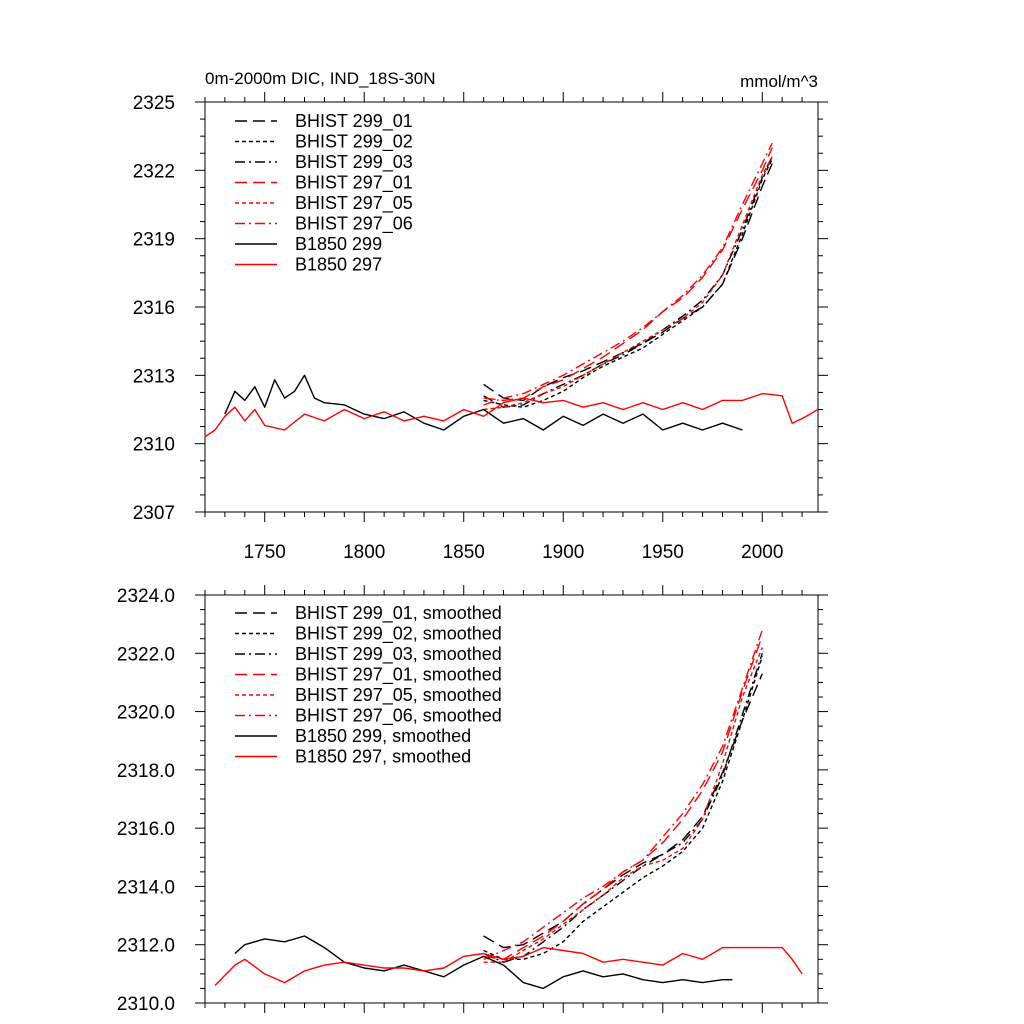  What do you see at coordinates (398, 695) in the screenshot?
I see `legend-label: BHIST 297_05, smoothed` at bounding box center [398, 695].